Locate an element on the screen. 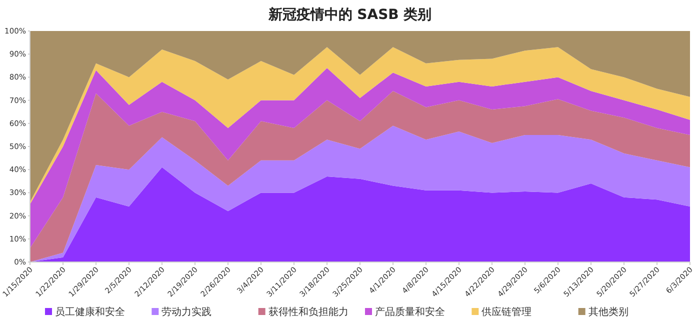 The image size is (700, 333). legend-label: 劳动力实践 is located at coordinates (187, 312).